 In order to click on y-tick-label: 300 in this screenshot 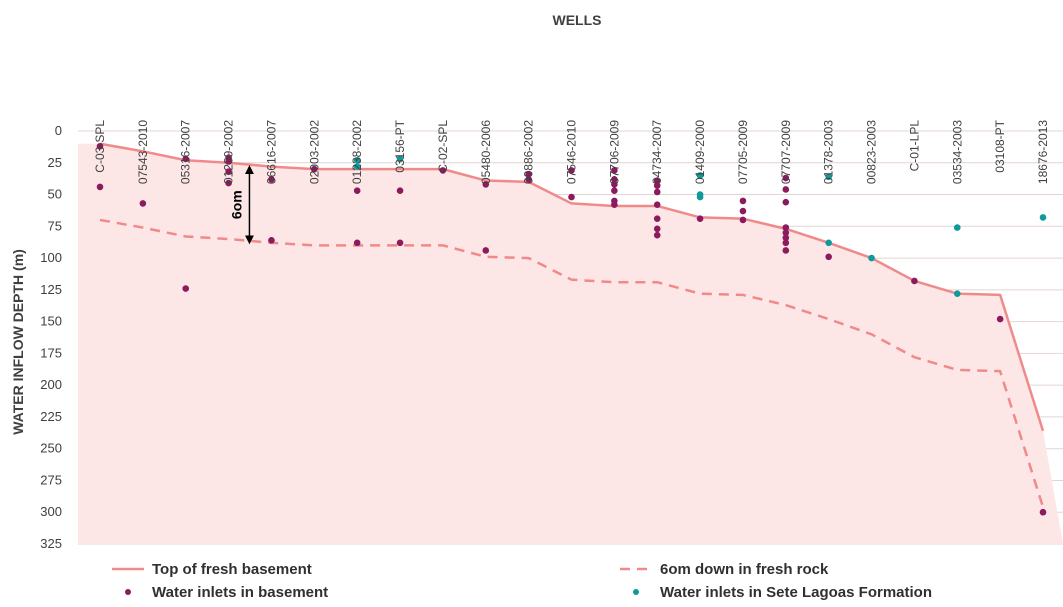, I will do `click(51, 511)`.